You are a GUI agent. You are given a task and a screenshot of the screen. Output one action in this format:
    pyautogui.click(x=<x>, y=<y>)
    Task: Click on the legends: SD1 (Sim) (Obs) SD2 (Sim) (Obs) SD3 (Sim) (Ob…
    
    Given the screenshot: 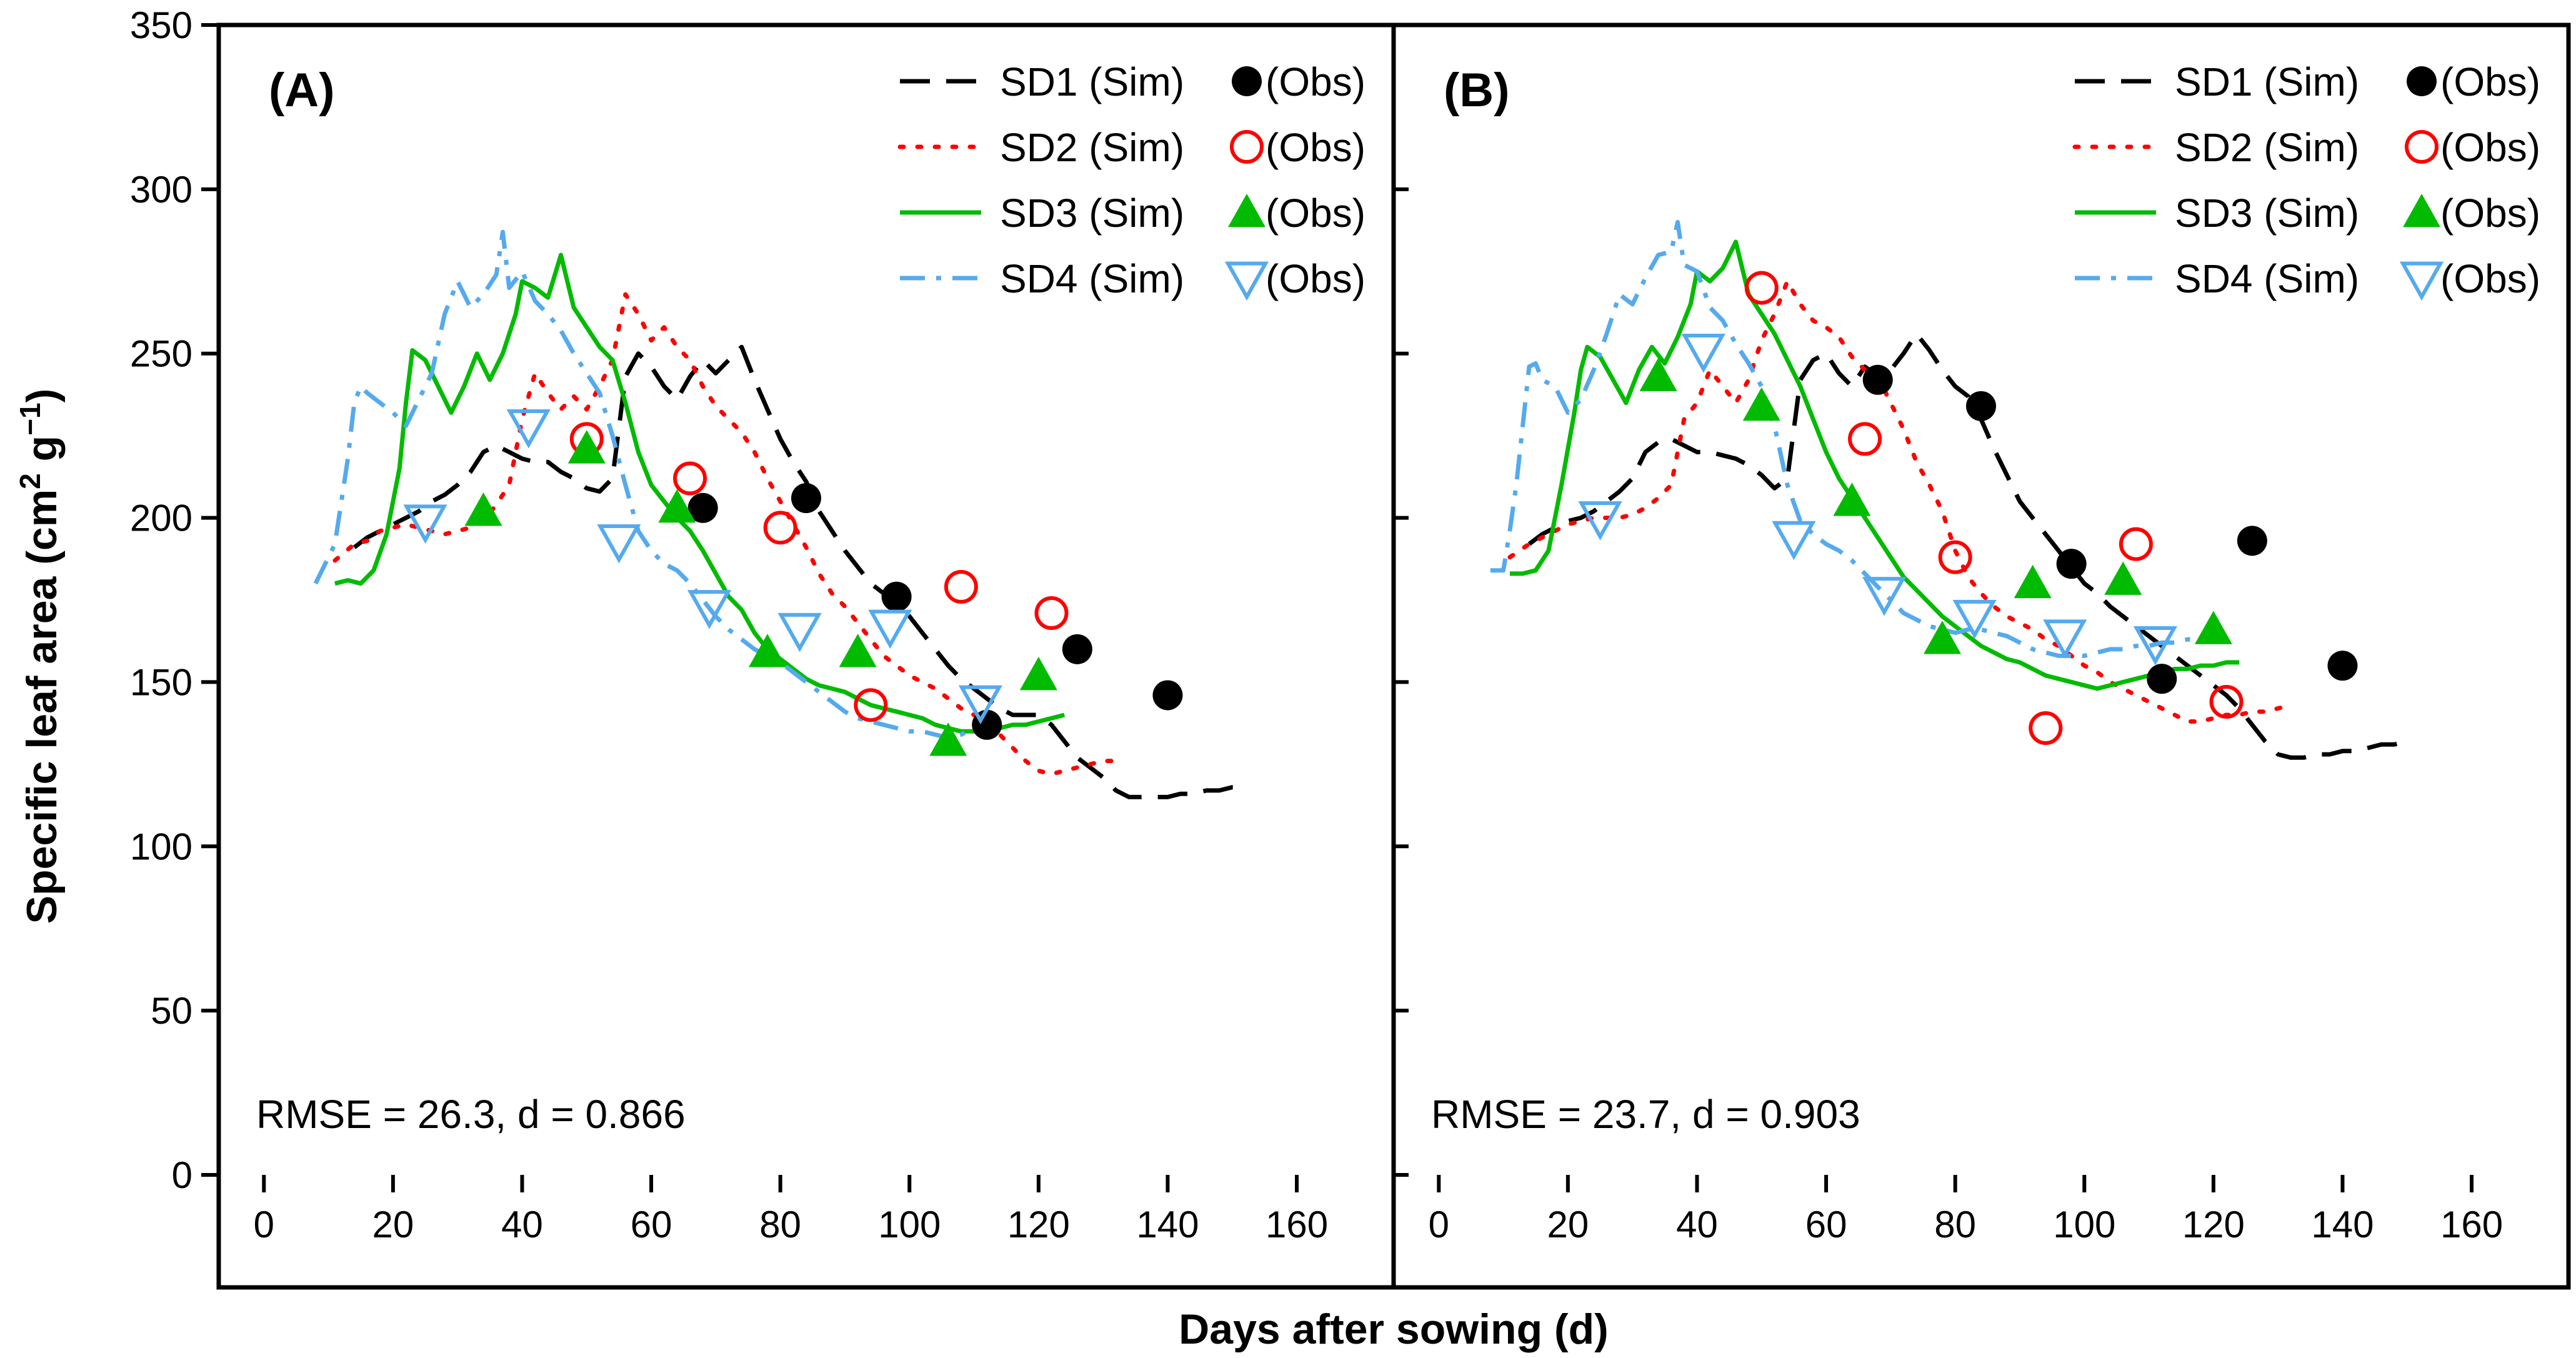 What is the action you would take?
    pyautogui.click(x=1718, y=180)
    